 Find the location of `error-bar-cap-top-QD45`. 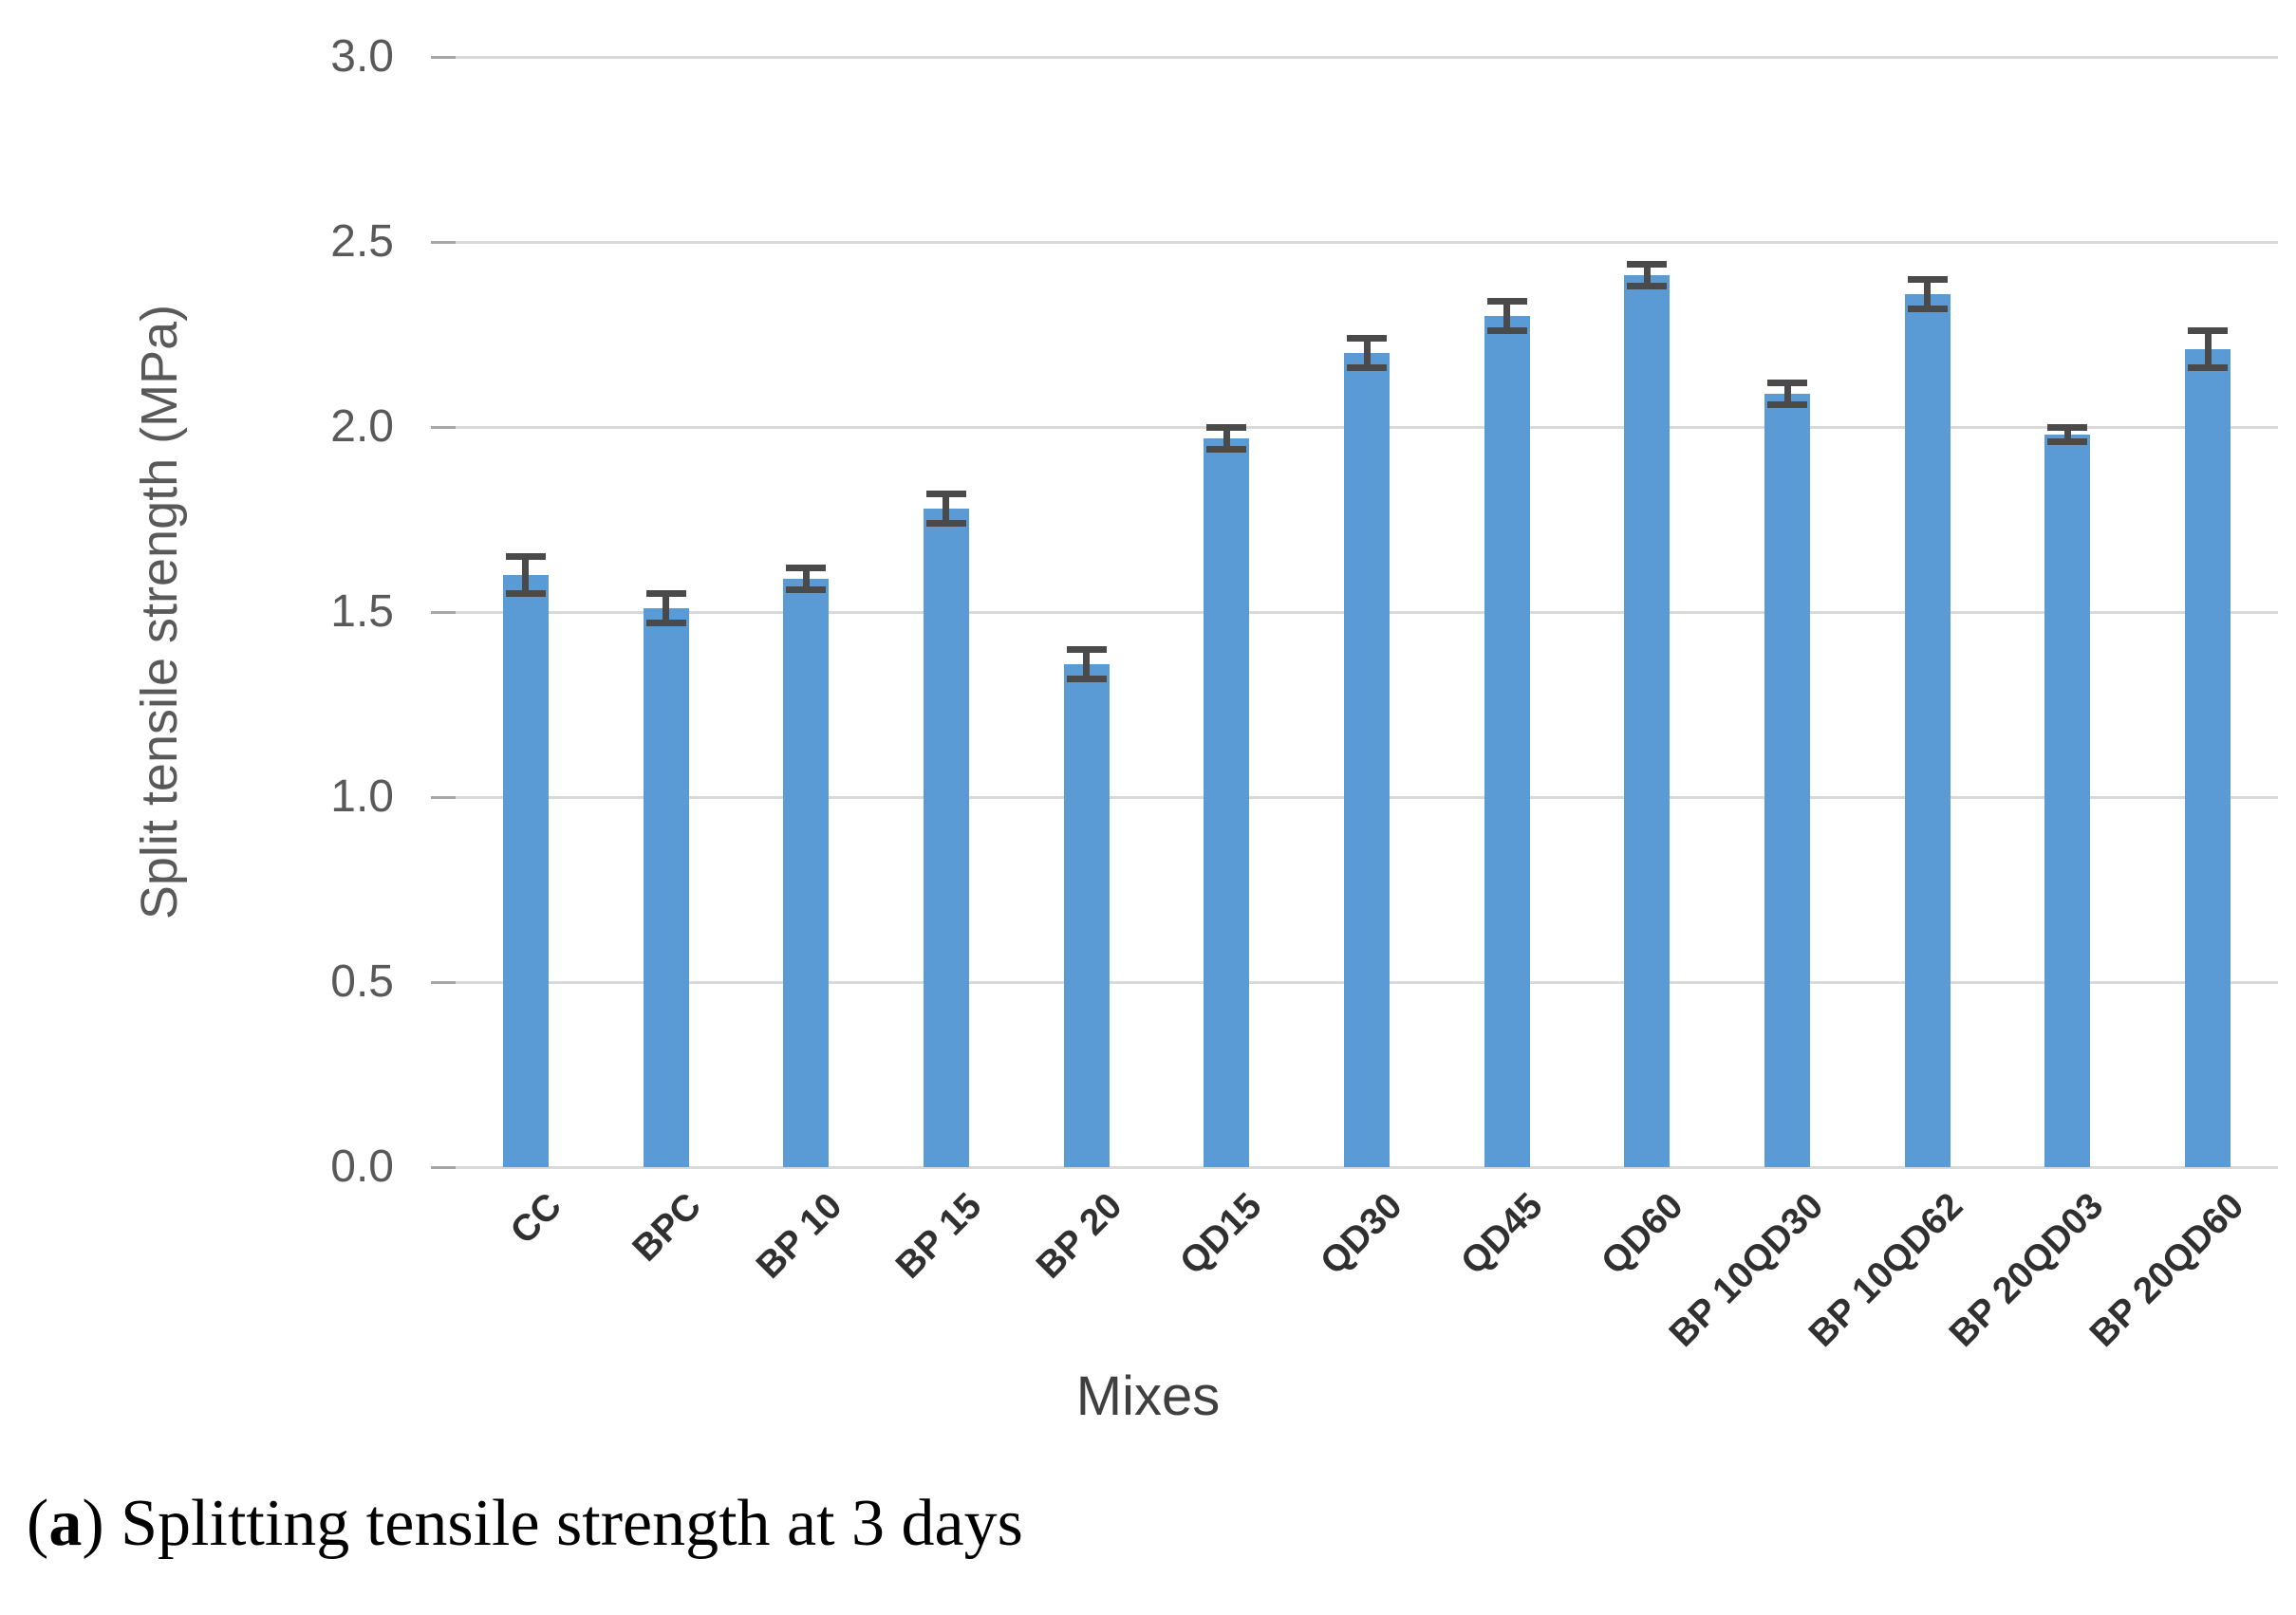

error-bar-cap-top-QD45 is located at coordinates (1506, 301).